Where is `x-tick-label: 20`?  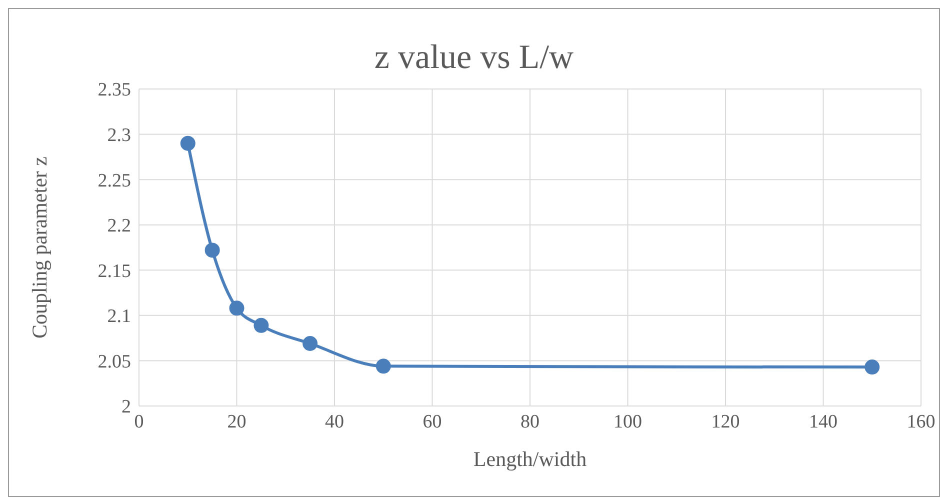
x-tick-label: 20 is located at coordinates (236, 421).